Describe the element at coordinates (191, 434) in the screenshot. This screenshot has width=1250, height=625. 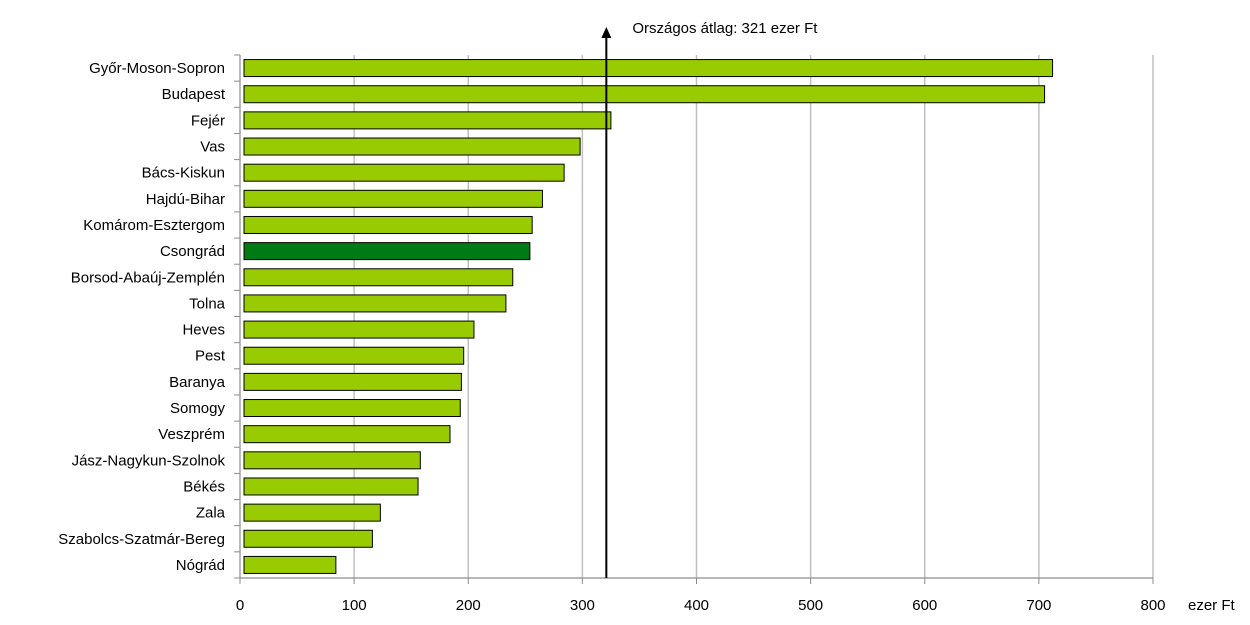
I see `category-label: Veszprém` at that location.